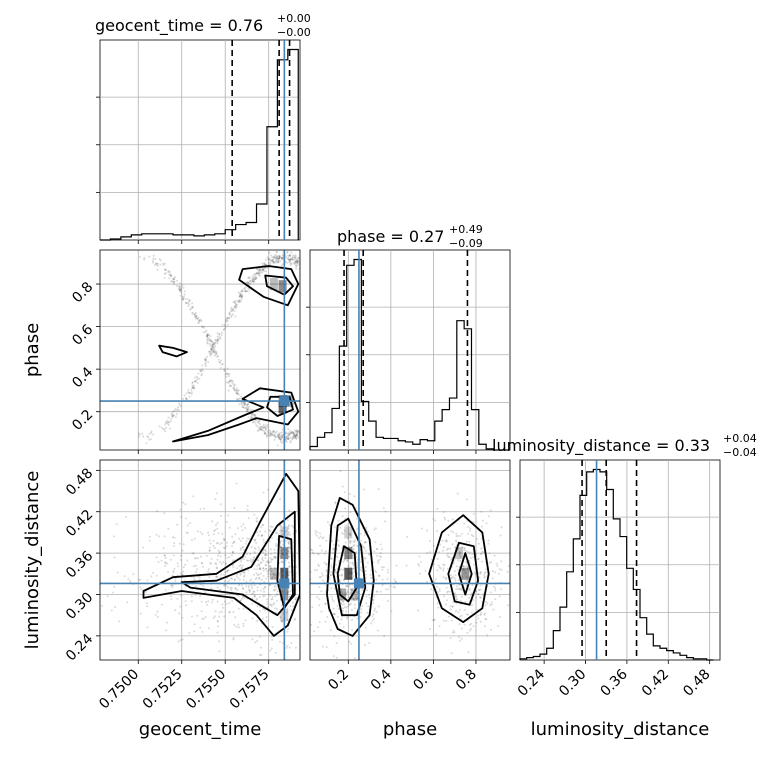  What do you see at coordinates (218, 348) in the screenshot?
I see `sample-points` at bounding box center [218, 348].